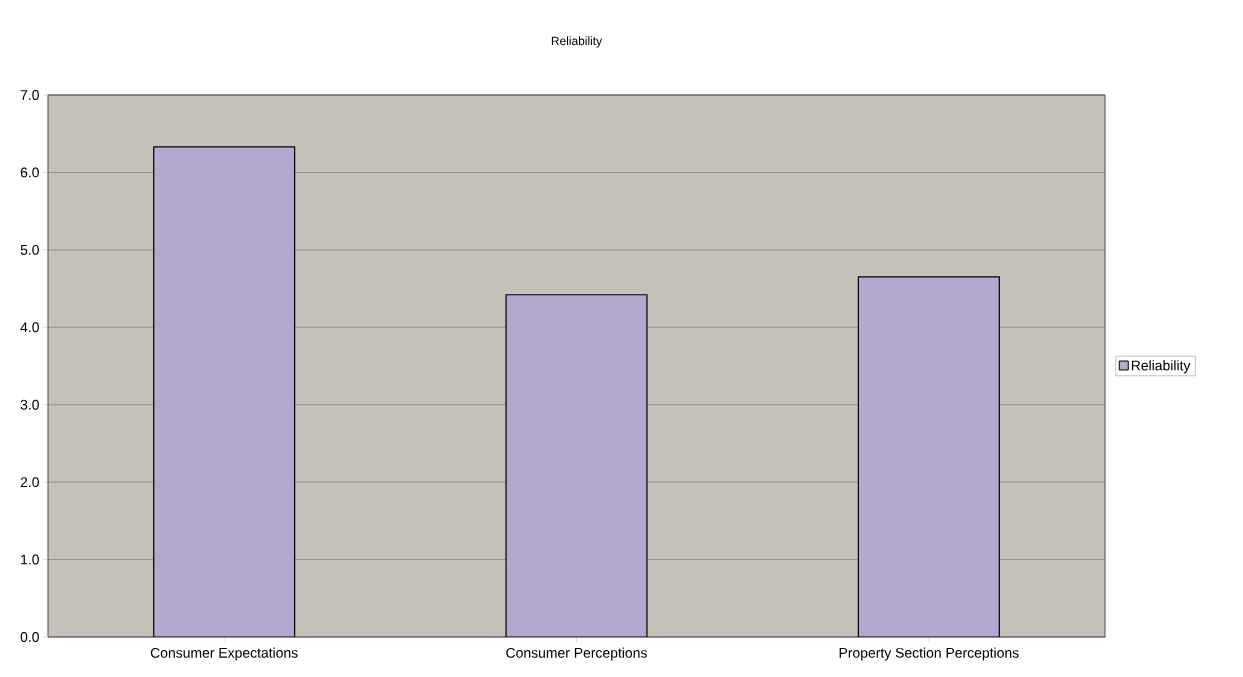  I want to click on legend-label: Reliability, so click(1161, 367).